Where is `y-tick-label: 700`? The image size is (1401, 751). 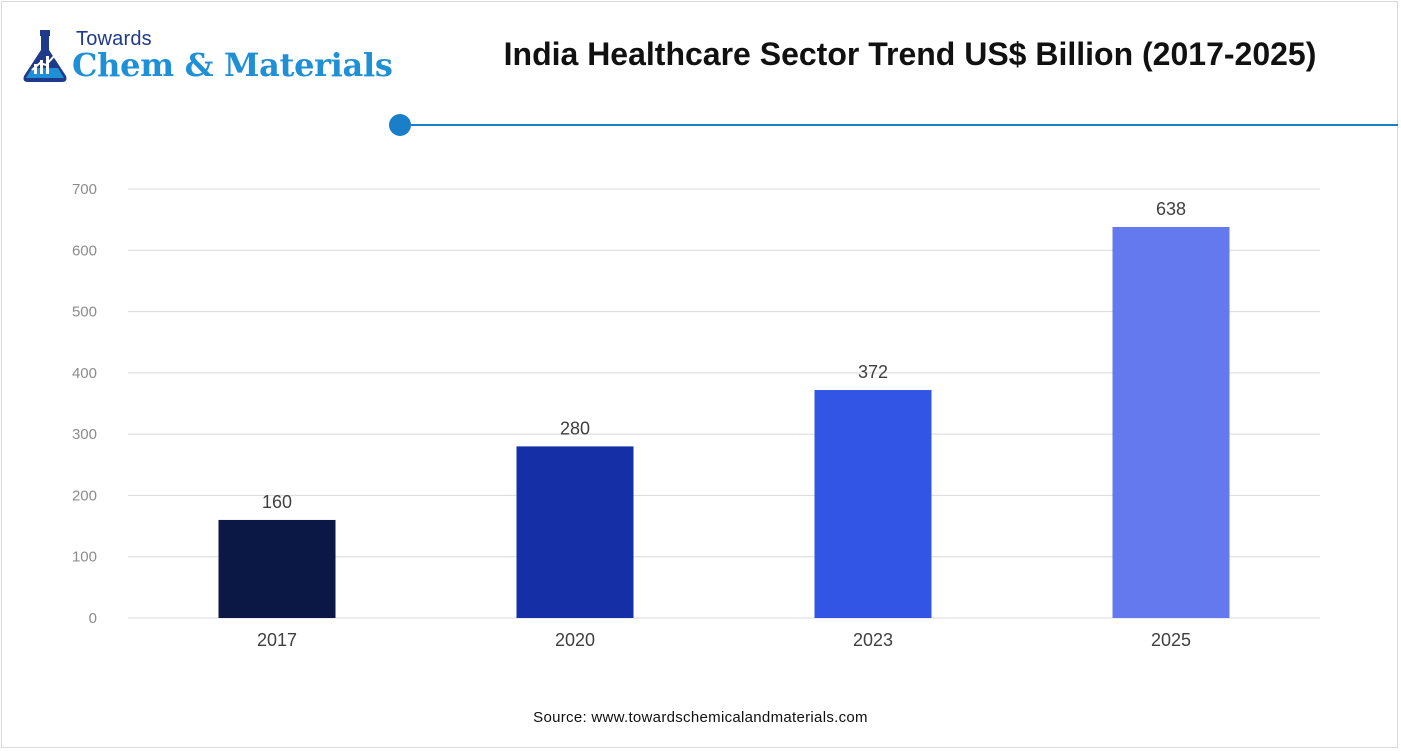 y-tick-label: 700 is located at coordinates (84, 189).